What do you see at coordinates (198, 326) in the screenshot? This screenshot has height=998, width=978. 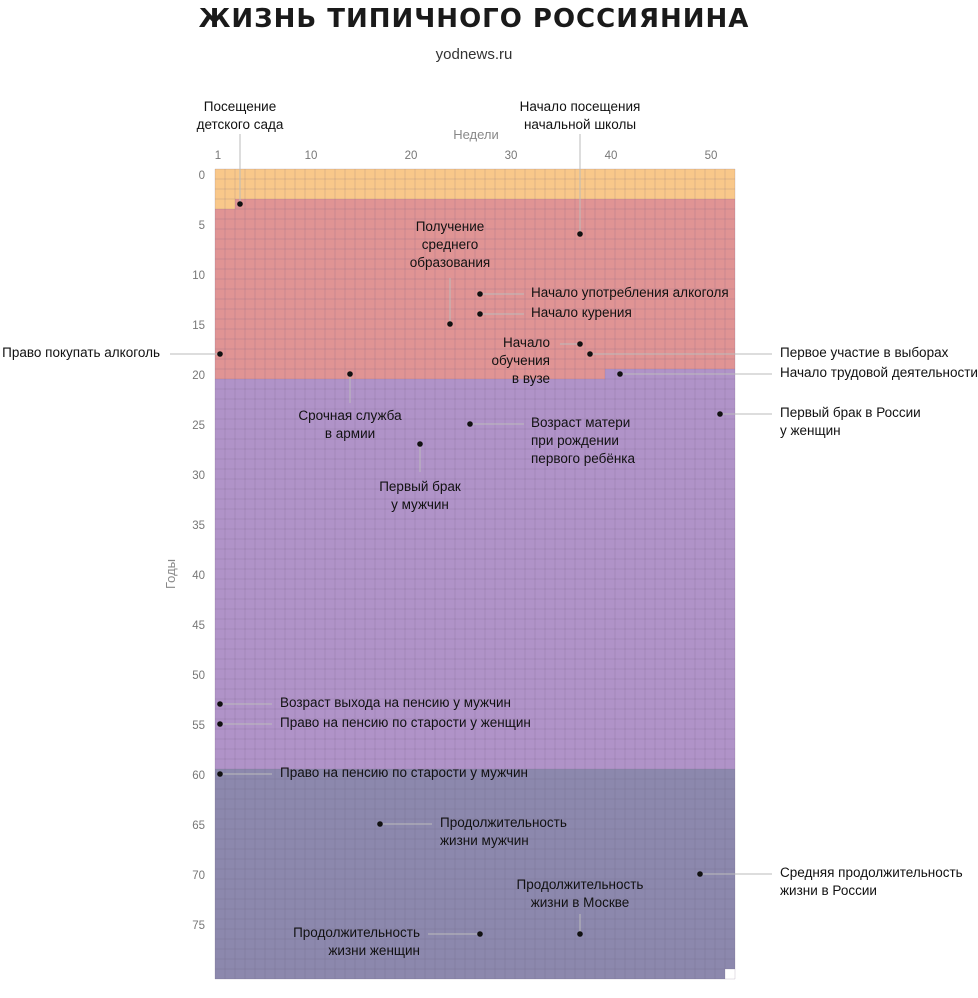 I see `y-tick-label: 15` at bounding box center [198, 326].